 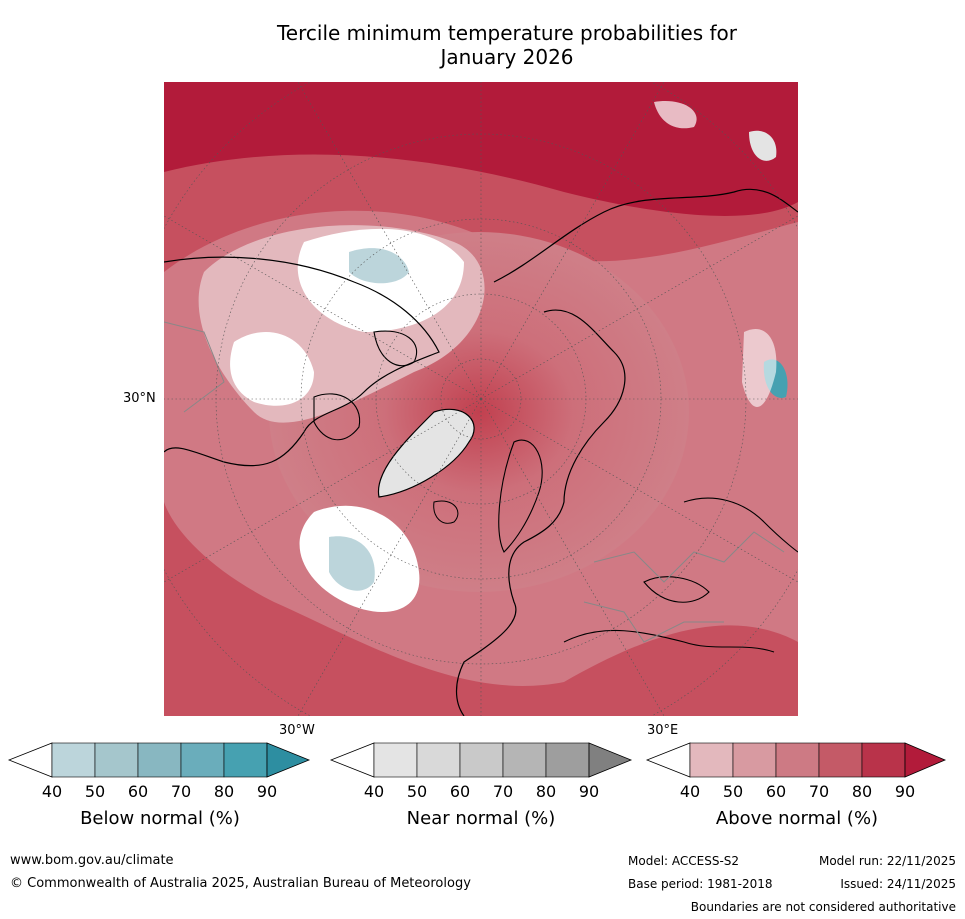 I want to click on asia-coastline, so click(x=740, y=525).